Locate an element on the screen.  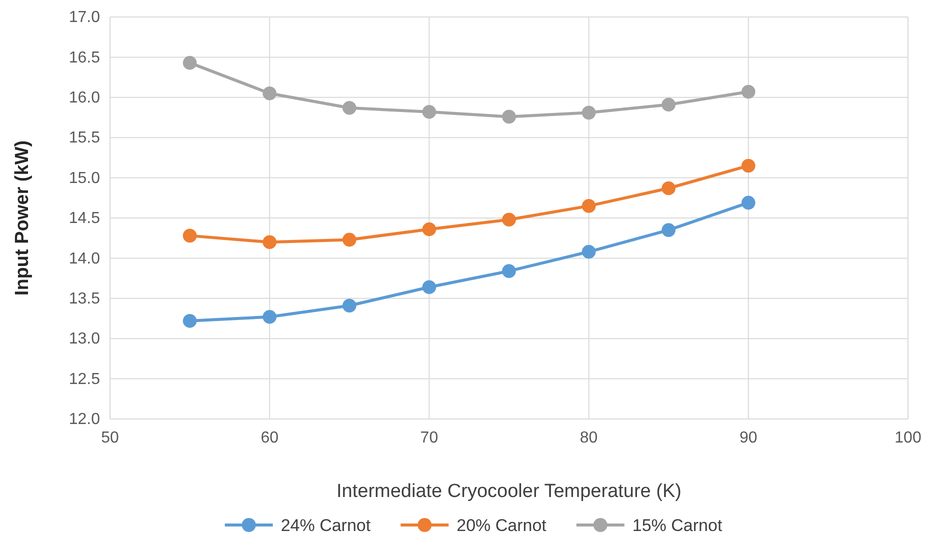
x-tick-label: 100 is located at coordinates (908, 437).